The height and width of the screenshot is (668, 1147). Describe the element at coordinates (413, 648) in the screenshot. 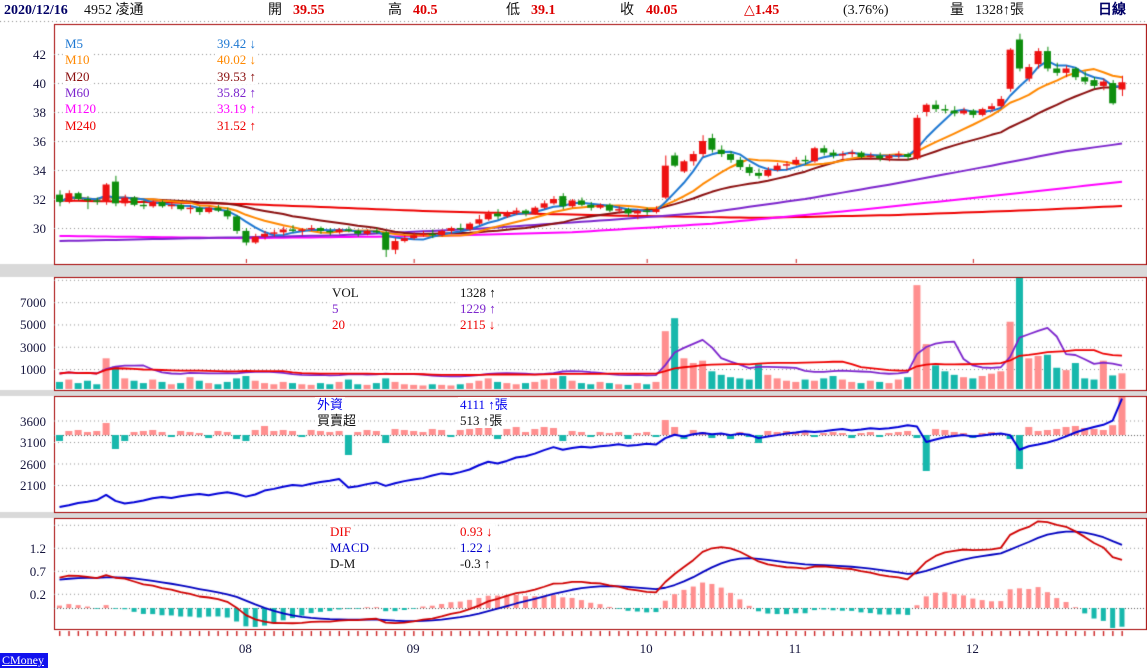

I see `x-axis-month-label: 09` at that location.